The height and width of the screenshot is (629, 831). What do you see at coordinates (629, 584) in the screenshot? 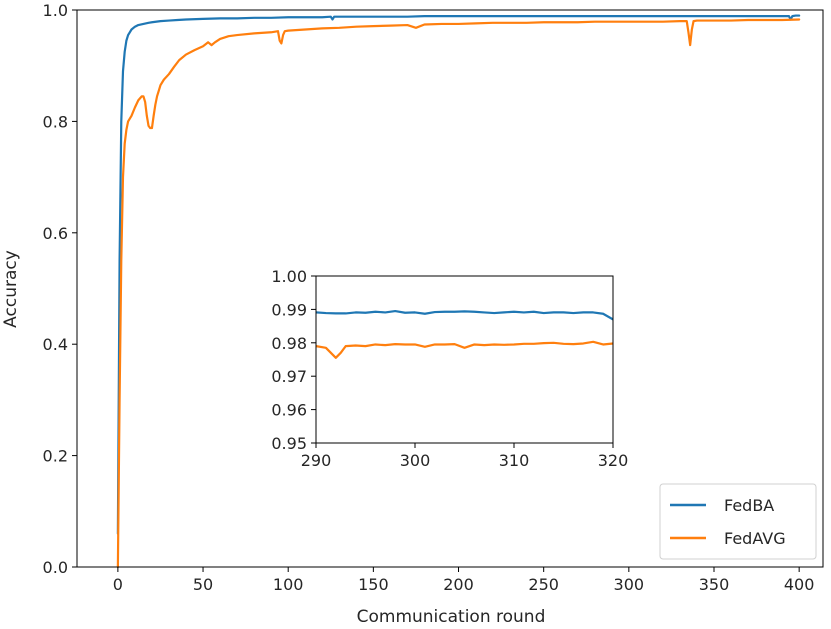
I see `main-x-tick-label: 300` at bounding box center [629, 584].